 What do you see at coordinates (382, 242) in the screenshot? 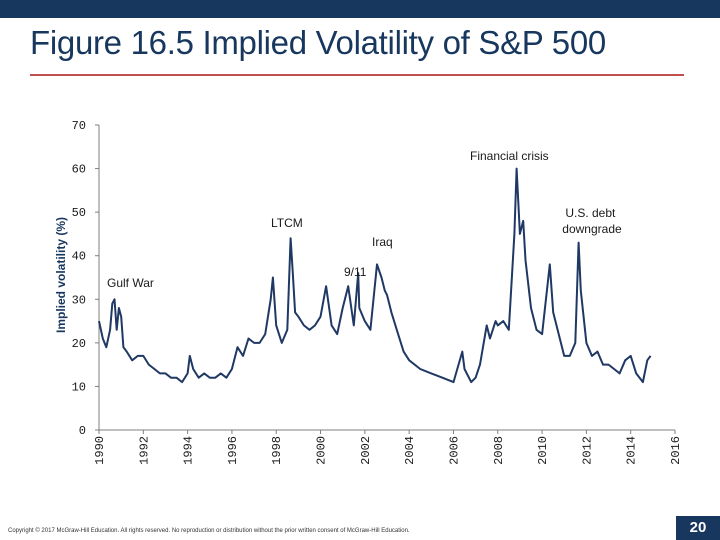
I see `annotation-iraq: Iraq` at bounding box center [382, 242].